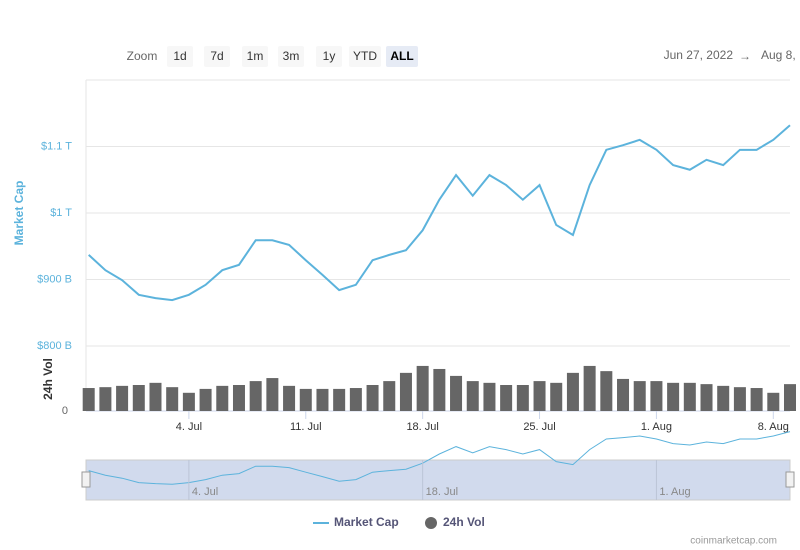 This screenshot has width=800, height=550. I want to click on zoom-button-label: 1y, so click(329, 56).